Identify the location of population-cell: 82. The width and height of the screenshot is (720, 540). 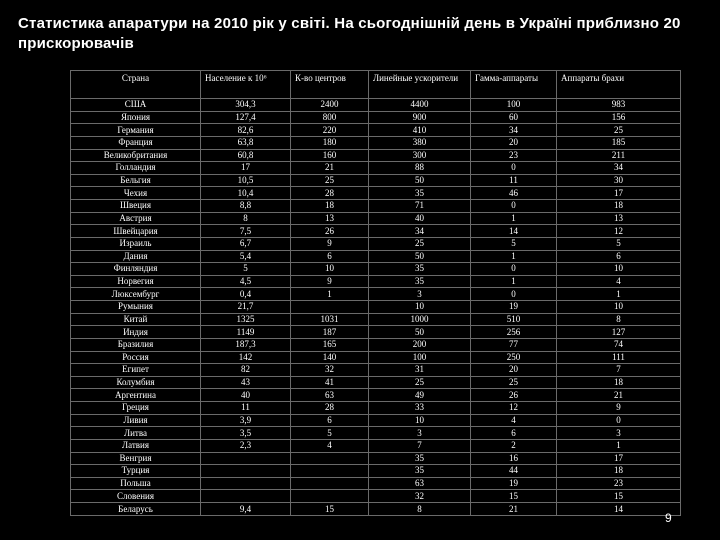
(245, 370).